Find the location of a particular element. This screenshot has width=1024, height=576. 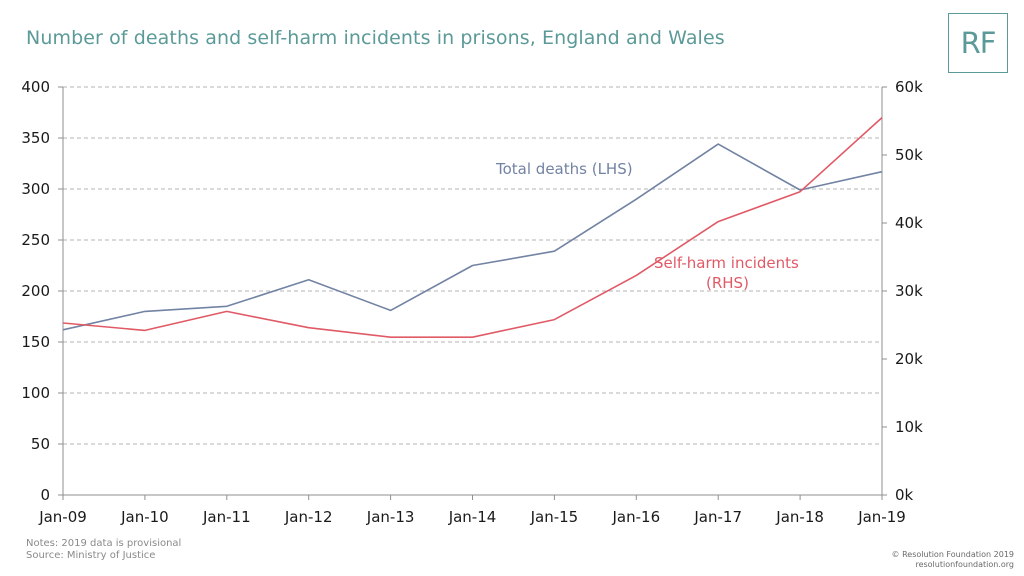

left-tick-label: 300 is located at coordinates (35, 189).